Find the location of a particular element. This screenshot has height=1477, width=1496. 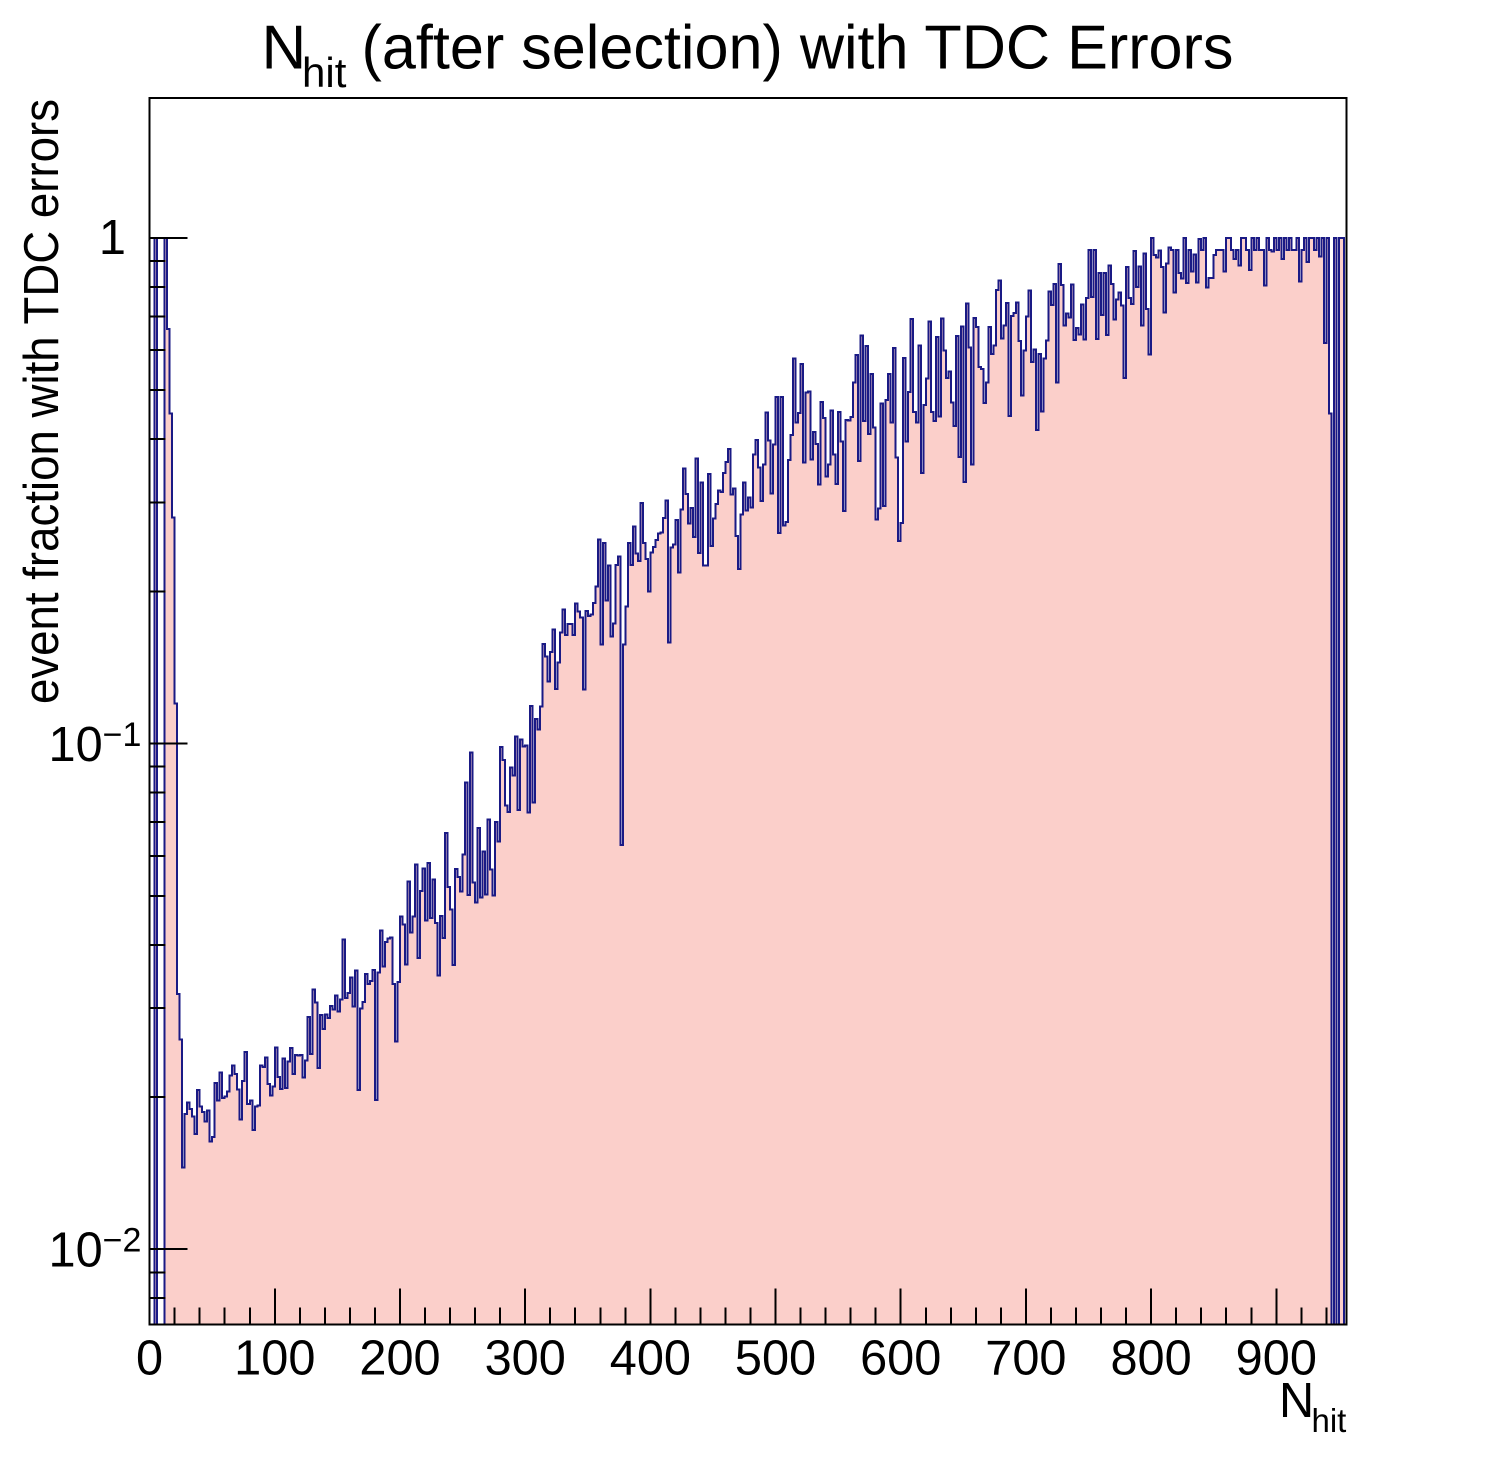

svg-text: 700 is located at coordinates (1025, 1359).